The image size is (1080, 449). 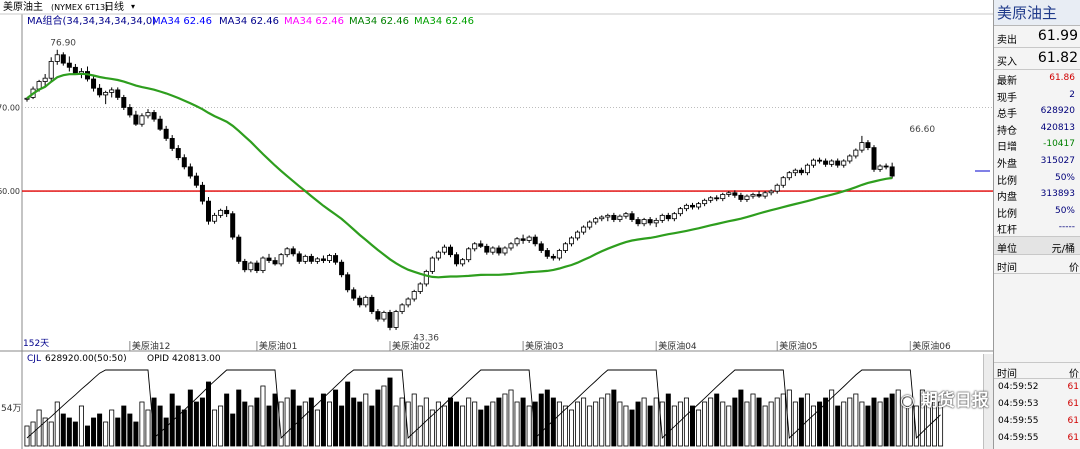 What do you see at coordinates (34, 359) in the screenshot?
I see `volume-indicator-label: CJL` at bounding box center [34, 359].